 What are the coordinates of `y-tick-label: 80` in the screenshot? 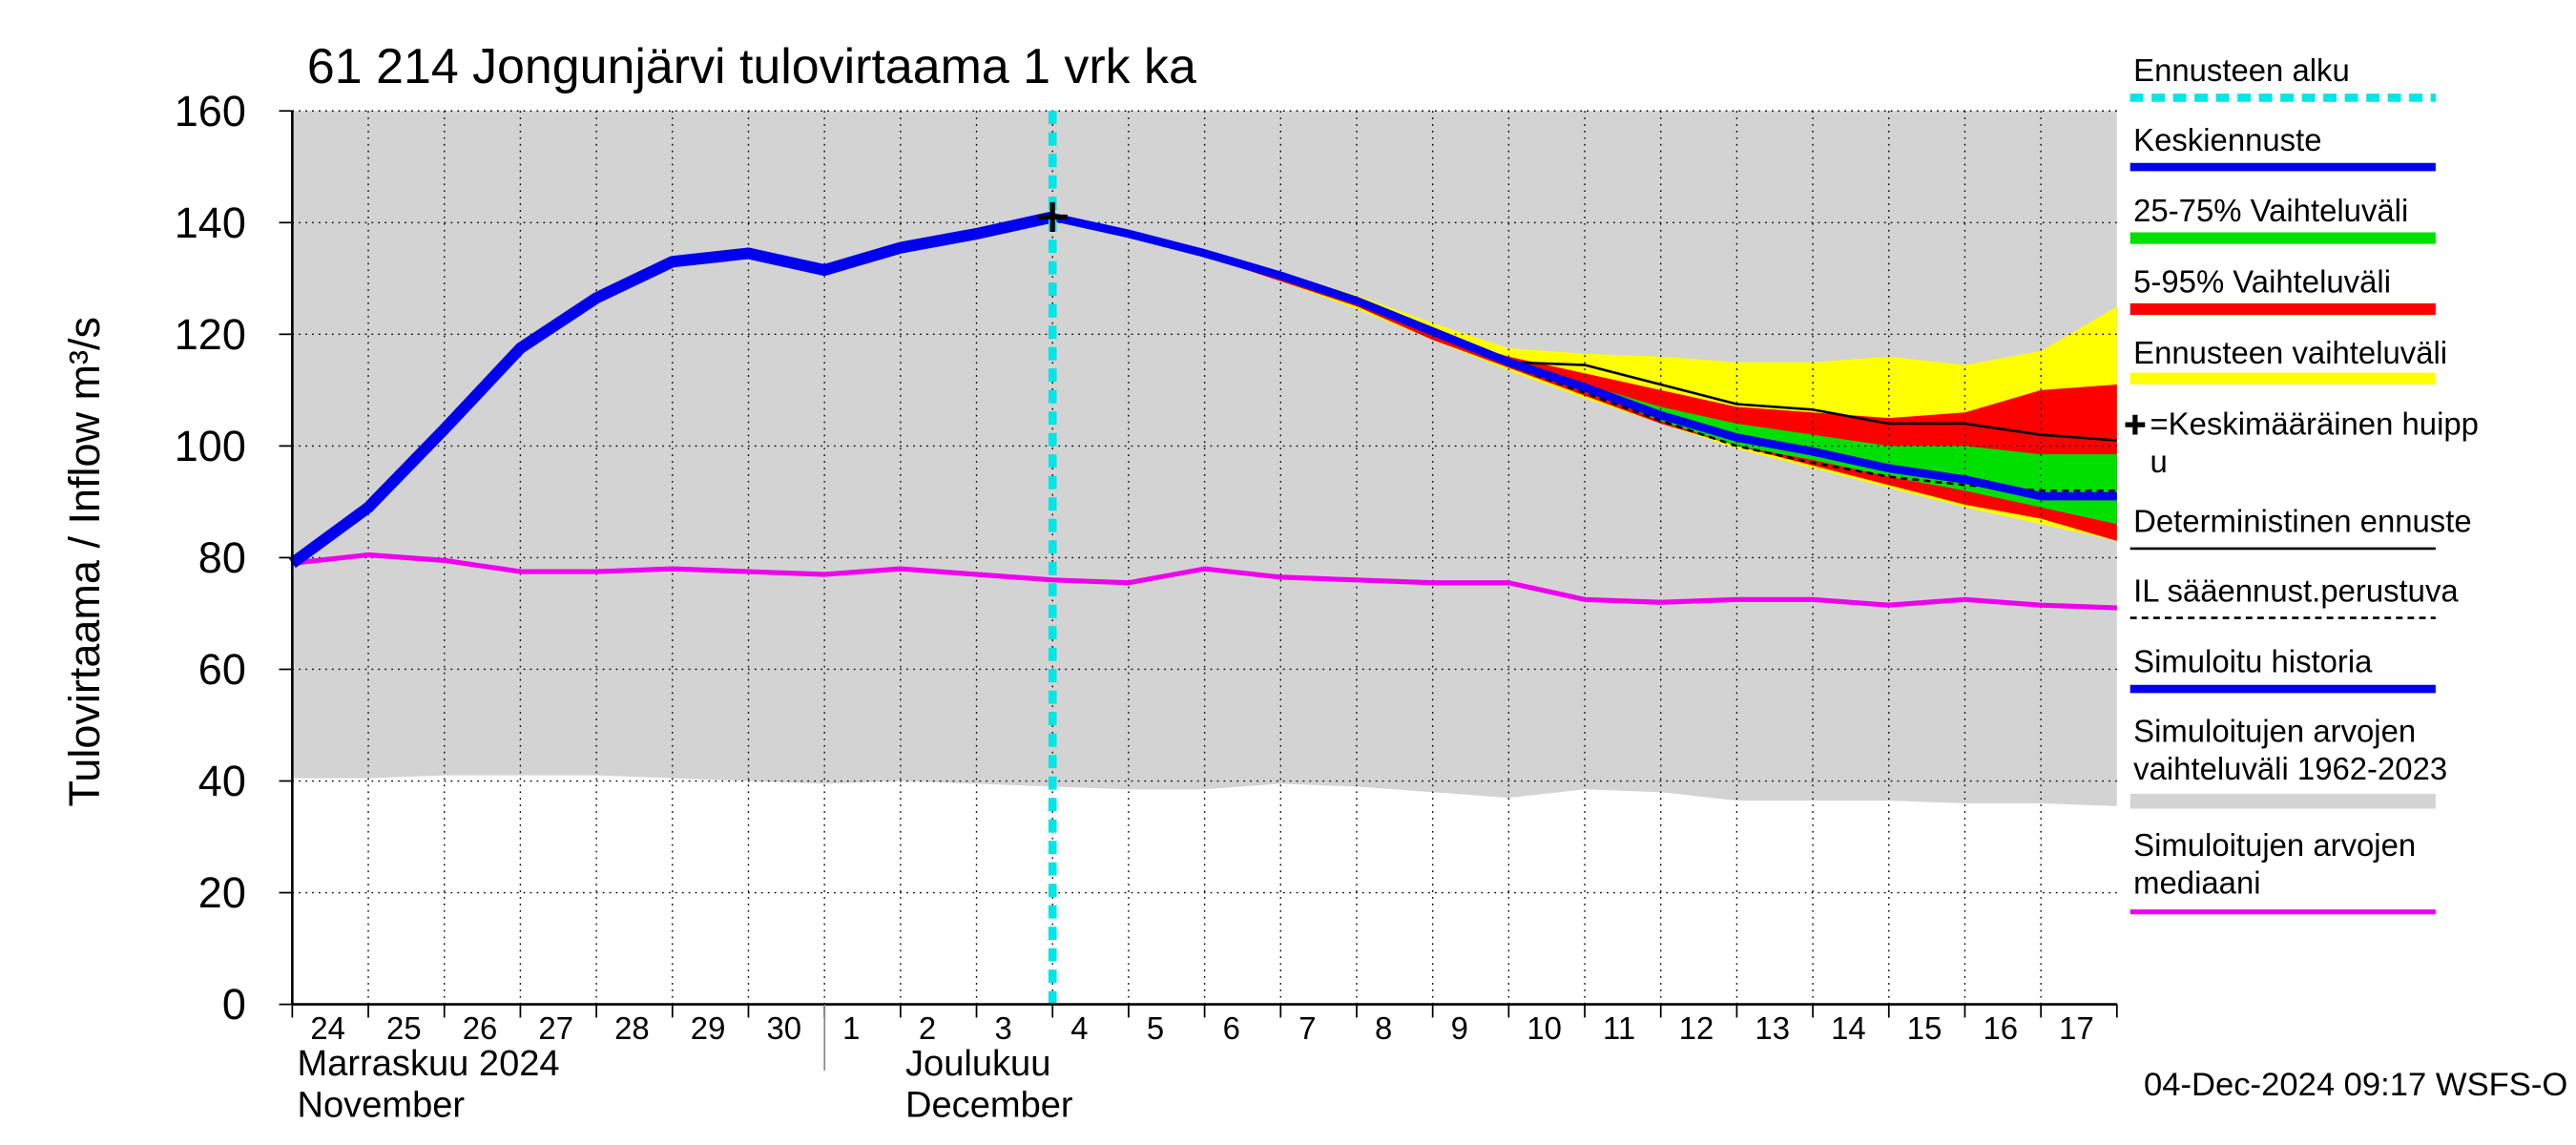 It's located at (222, 557).